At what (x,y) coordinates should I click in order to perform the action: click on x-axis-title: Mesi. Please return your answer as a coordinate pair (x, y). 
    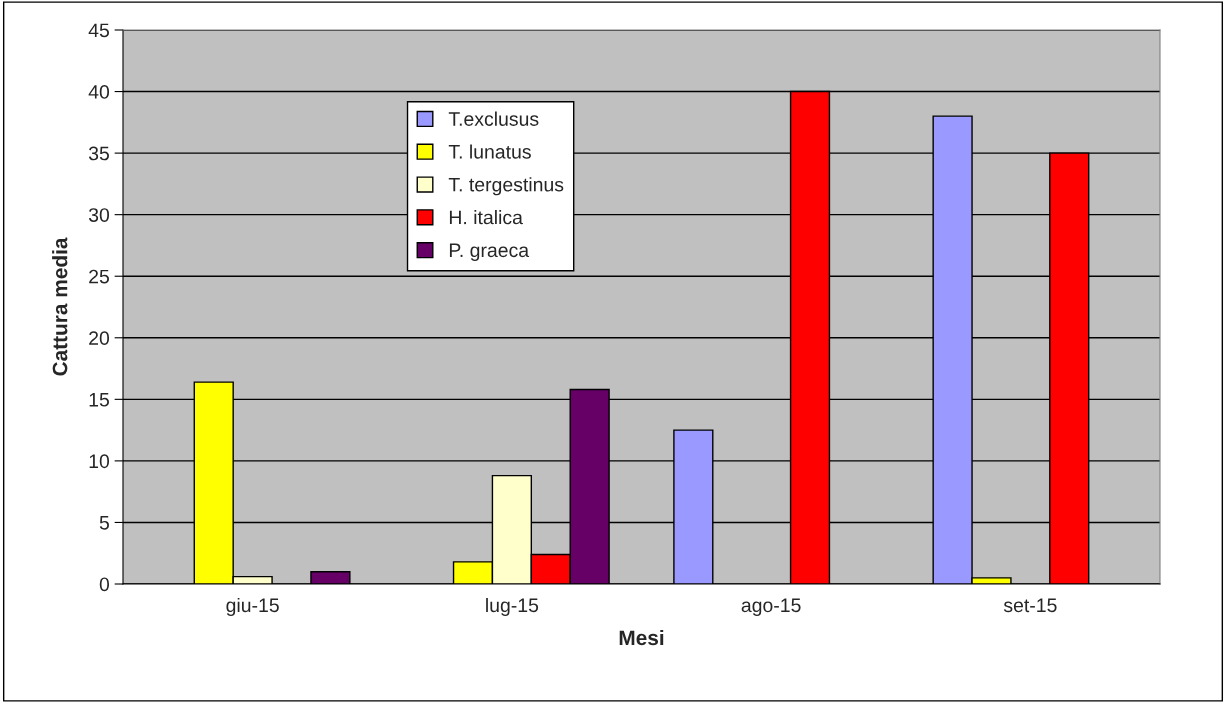
    Looking at the image, I should click on (641, 637).